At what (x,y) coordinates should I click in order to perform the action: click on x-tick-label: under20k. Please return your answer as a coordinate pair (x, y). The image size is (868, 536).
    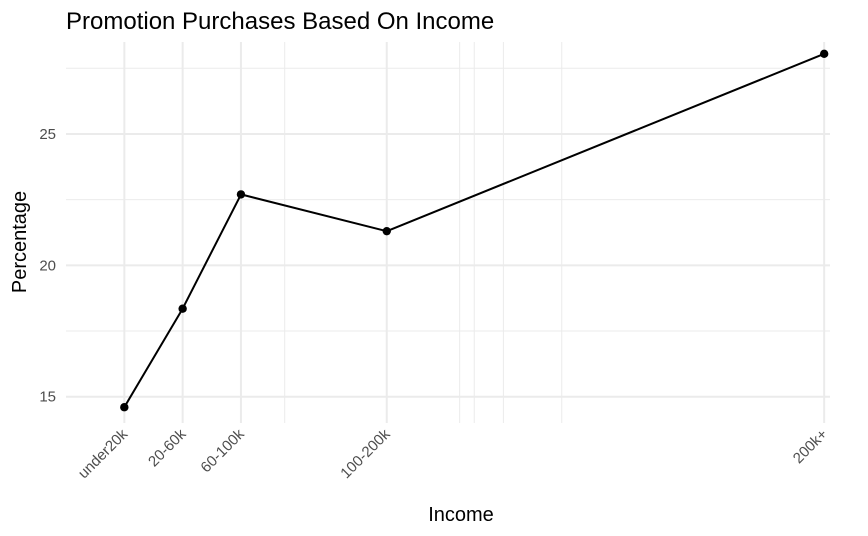
    Looking at the image, I should click on (103, 453).